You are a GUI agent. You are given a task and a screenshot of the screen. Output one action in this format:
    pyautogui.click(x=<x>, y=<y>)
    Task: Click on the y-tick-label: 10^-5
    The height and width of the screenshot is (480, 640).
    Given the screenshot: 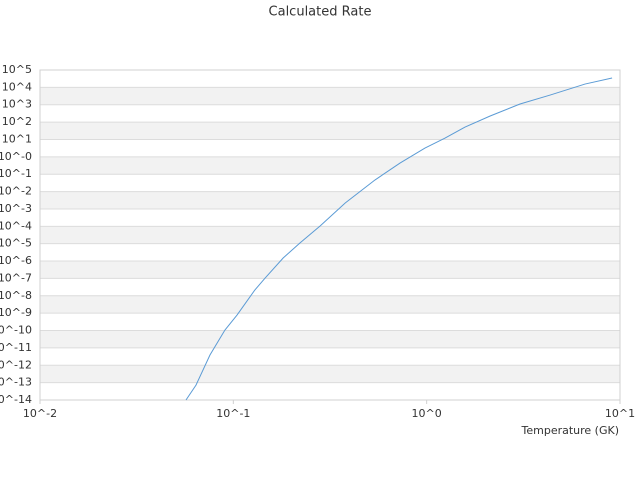 What is the action you would take?
    pyautogui.click(x=16, y=243)
    